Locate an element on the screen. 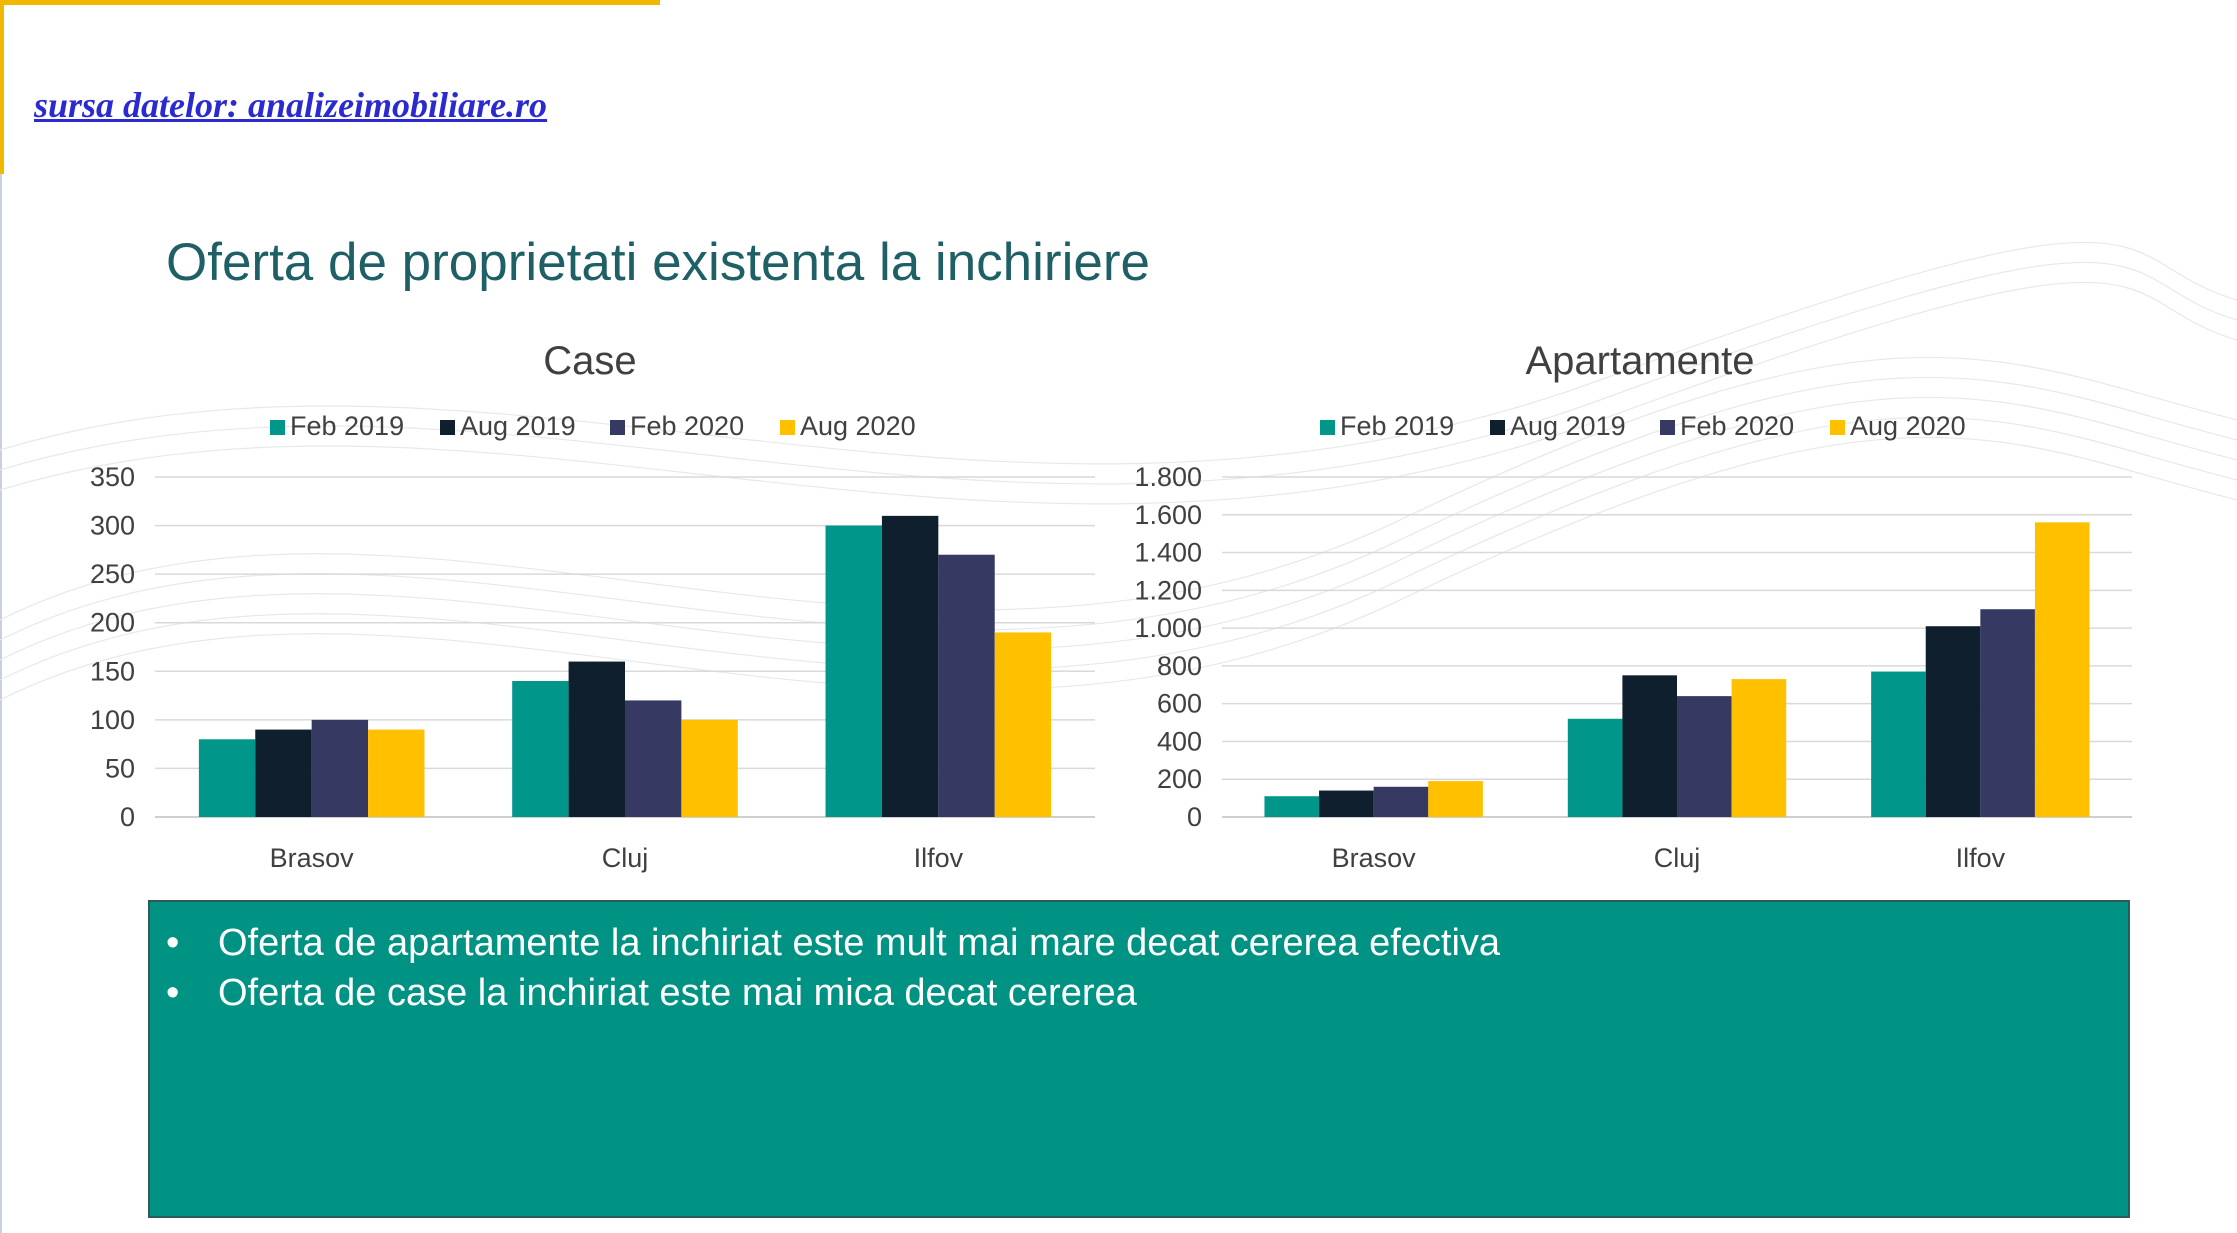 Image resolution: width=2237 pixels, height=1233 pixels. y-tick-label: 150 is located at coordinates (112, 671).